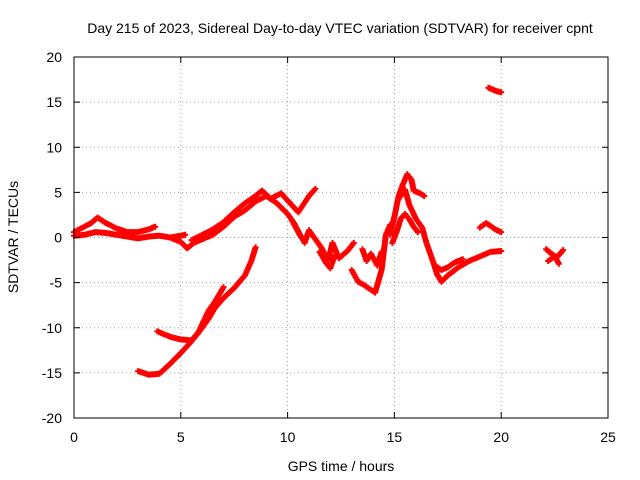  I want to click on series-track-h, so click(327, 260).